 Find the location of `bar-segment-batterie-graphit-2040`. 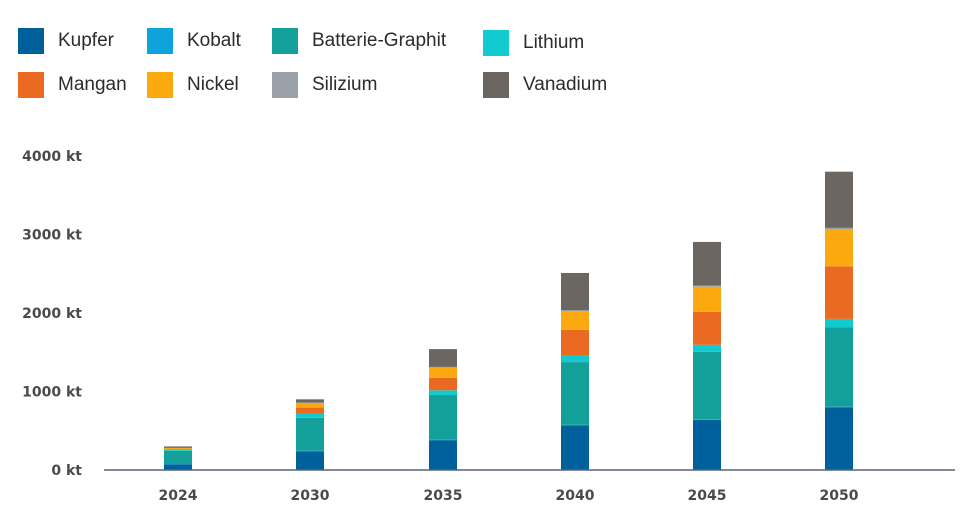

bar-segment-batterie-graphit-2040 is located at coordinates (575, 393).